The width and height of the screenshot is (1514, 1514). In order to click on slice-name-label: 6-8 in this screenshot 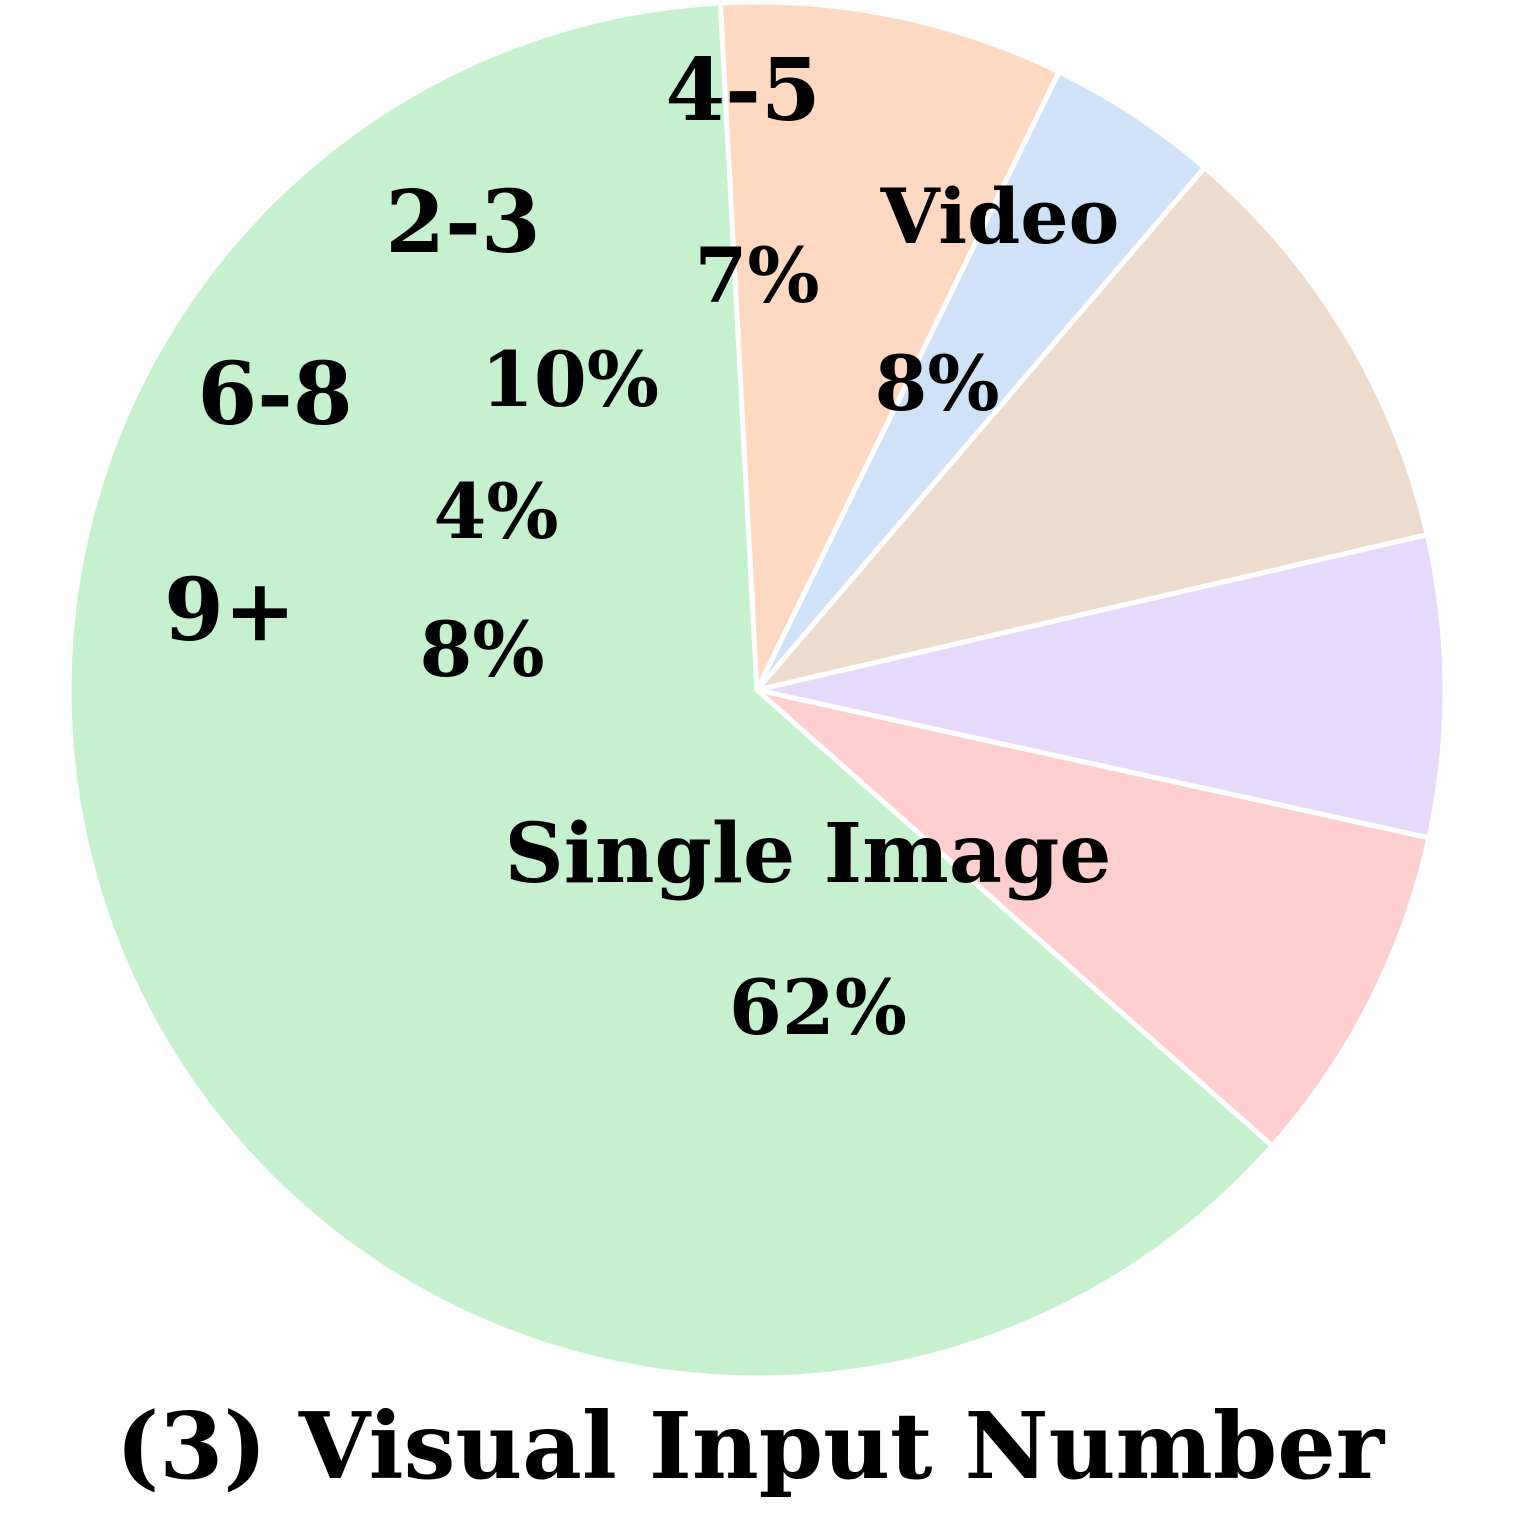, I will do `click(274, 394)`.